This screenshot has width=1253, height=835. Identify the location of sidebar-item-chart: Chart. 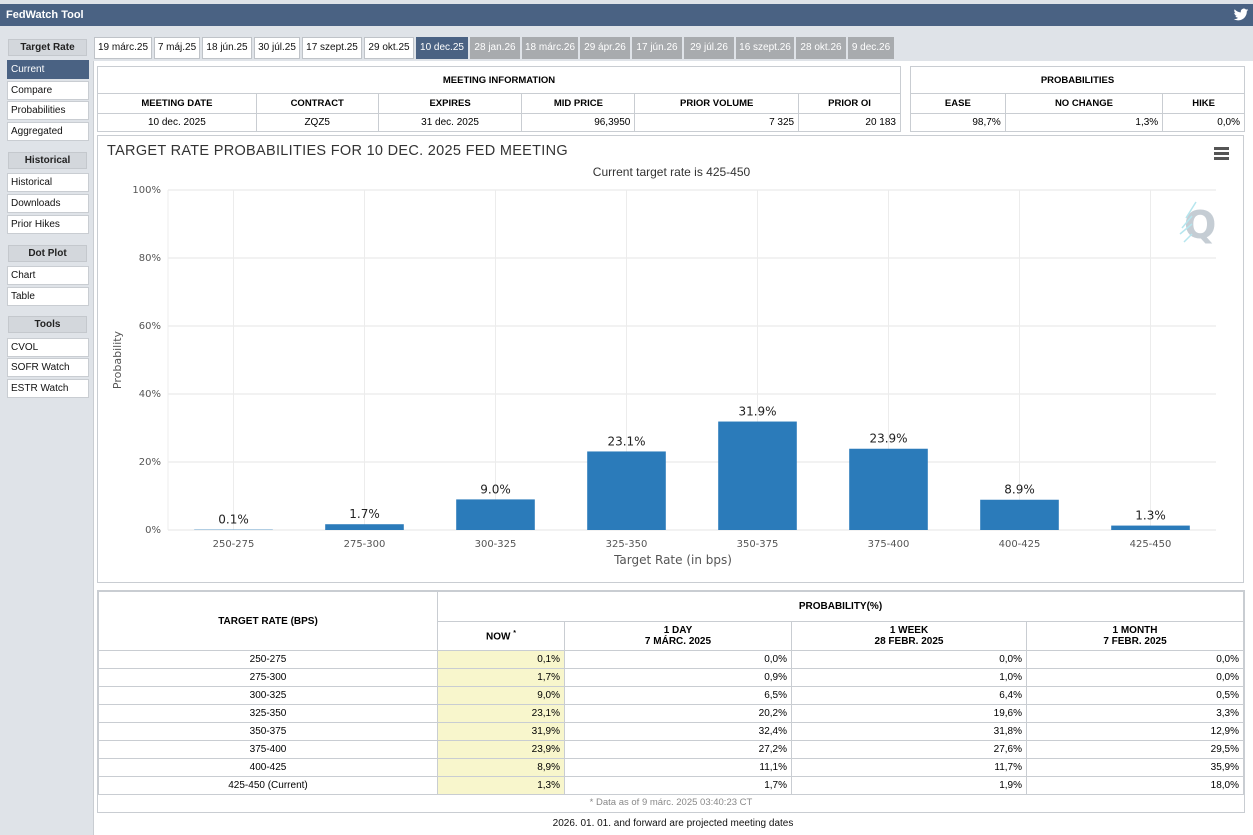
(48, 275).